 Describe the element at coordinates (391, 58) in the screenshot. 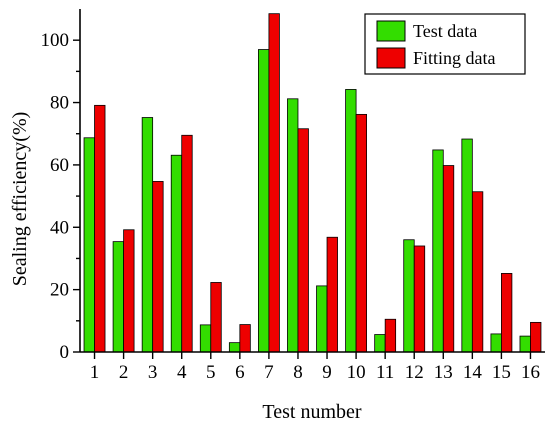

I see `legend-swatch-fitting-data` at that location.